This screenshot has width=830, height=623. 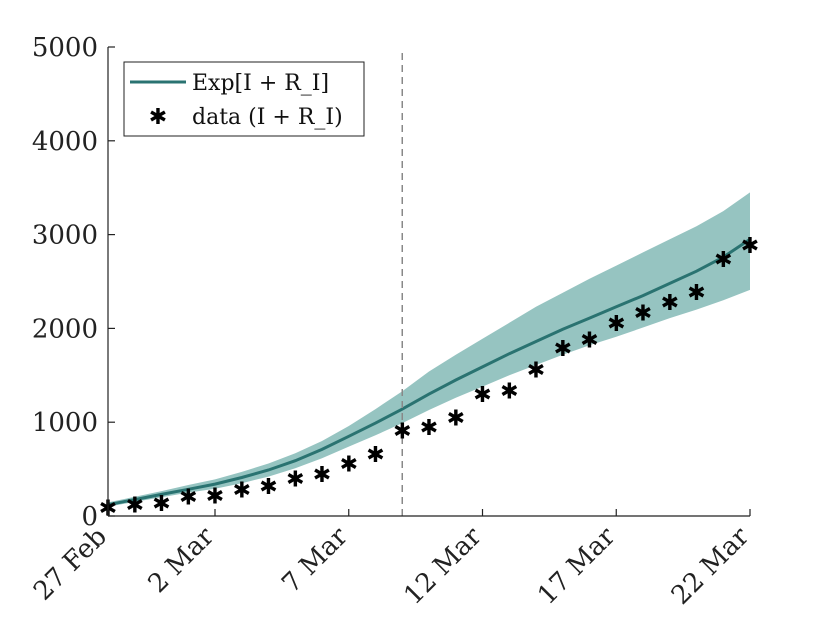 I want to click on y-tick-label: 2000, so click(x=65, y=329).